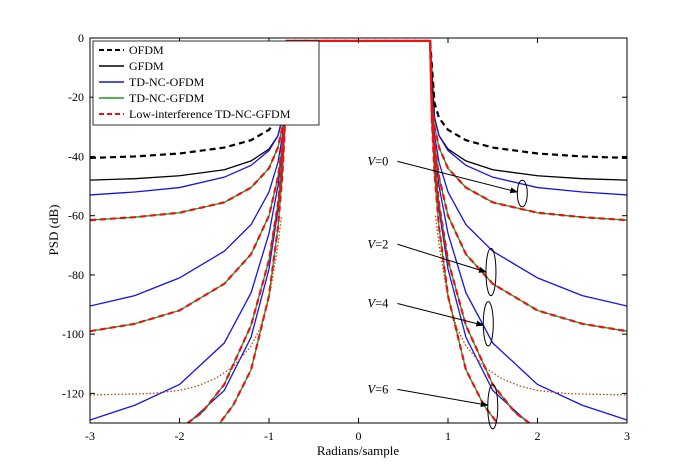 Image resolution: width=692 pixels, height=476 pixels. I want to click on x-tick-label: 3, so click(627, 436).